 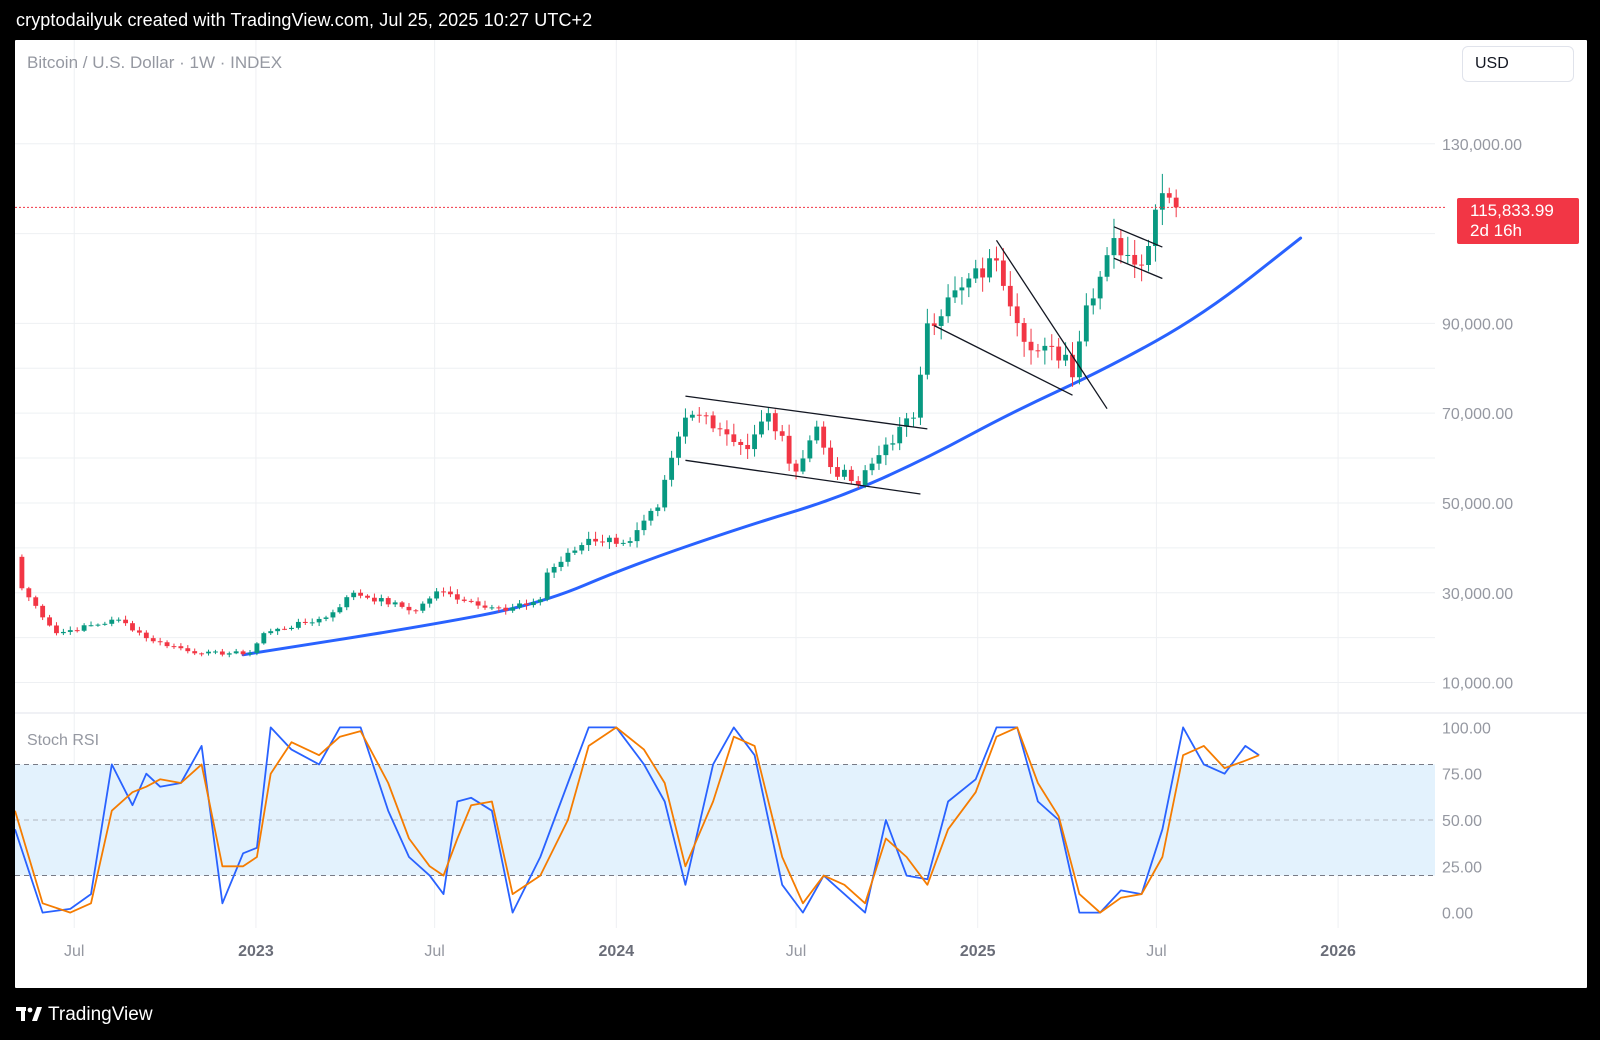 What do you see at coordinates (1482, 145) in the screenshot?
I see `price-tick-label: 130,000.00` at bounding box center [1482, 145].